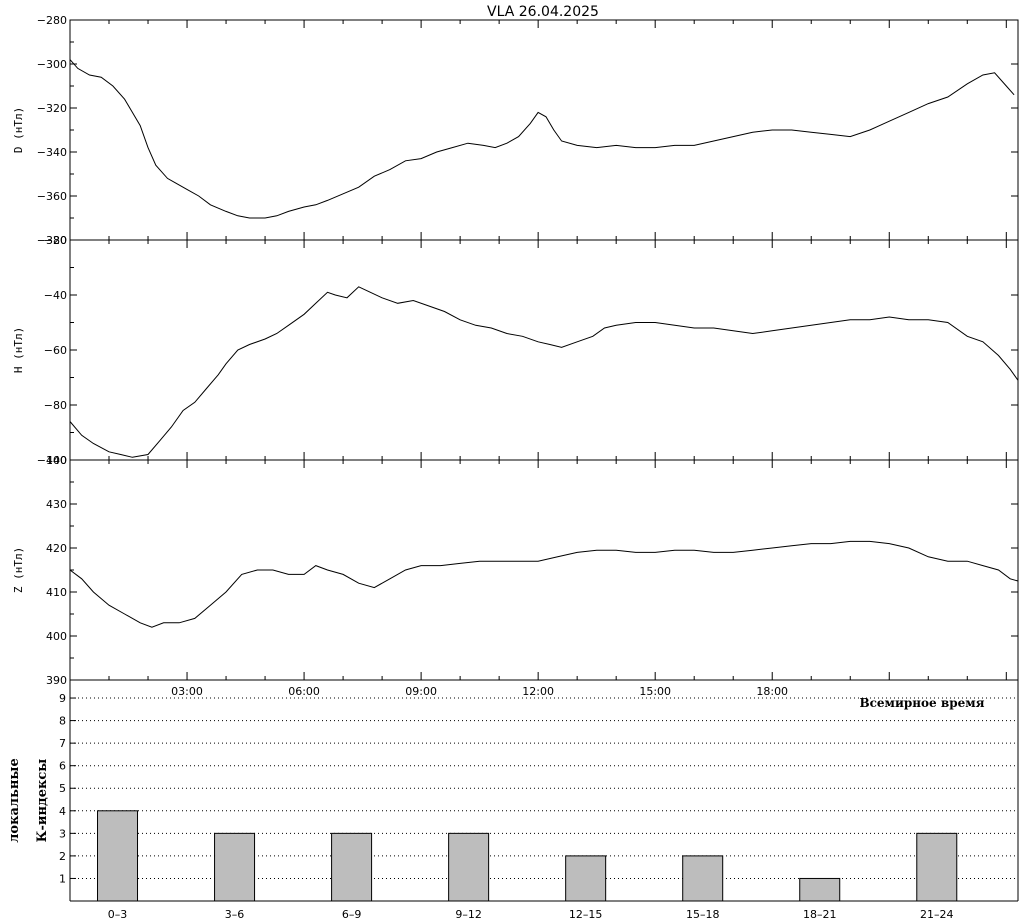 Image resolution: width=1024 pixels, height=921 pixels. Describe the element at coordinates (56, 680) in the screenshot. I see `y-tick-label: 390` at that location.